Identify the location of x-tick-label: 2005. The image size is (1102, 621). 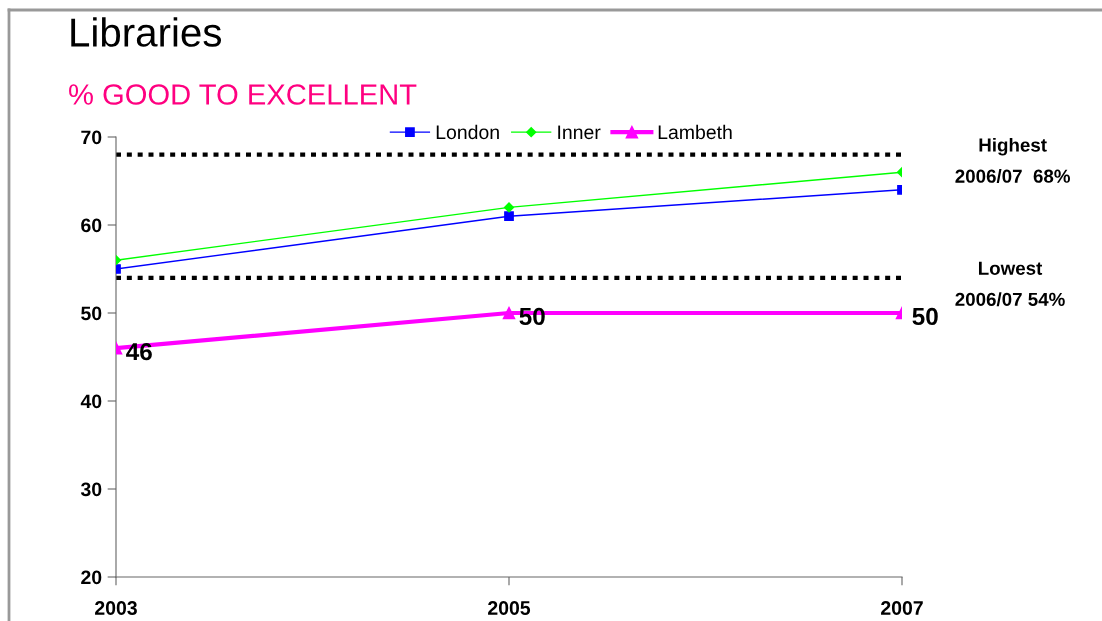
(509, 608).